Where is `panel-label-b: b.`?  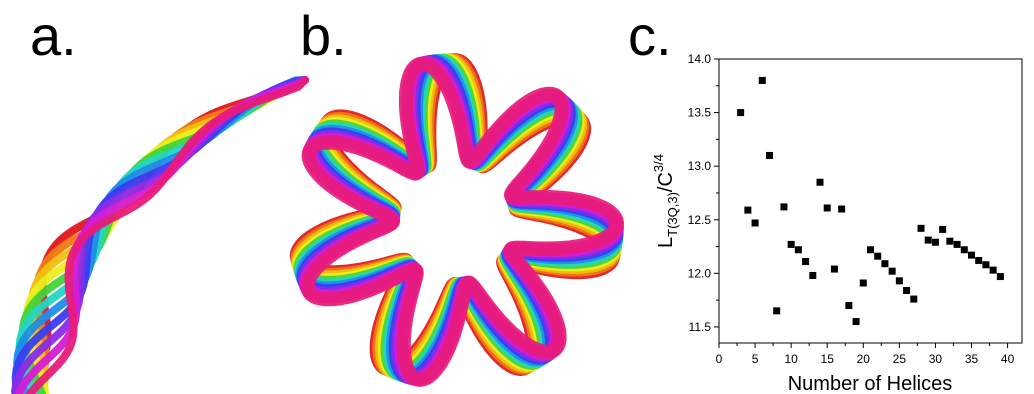 panel-label-b: b. is located at coordinates (323, 35).